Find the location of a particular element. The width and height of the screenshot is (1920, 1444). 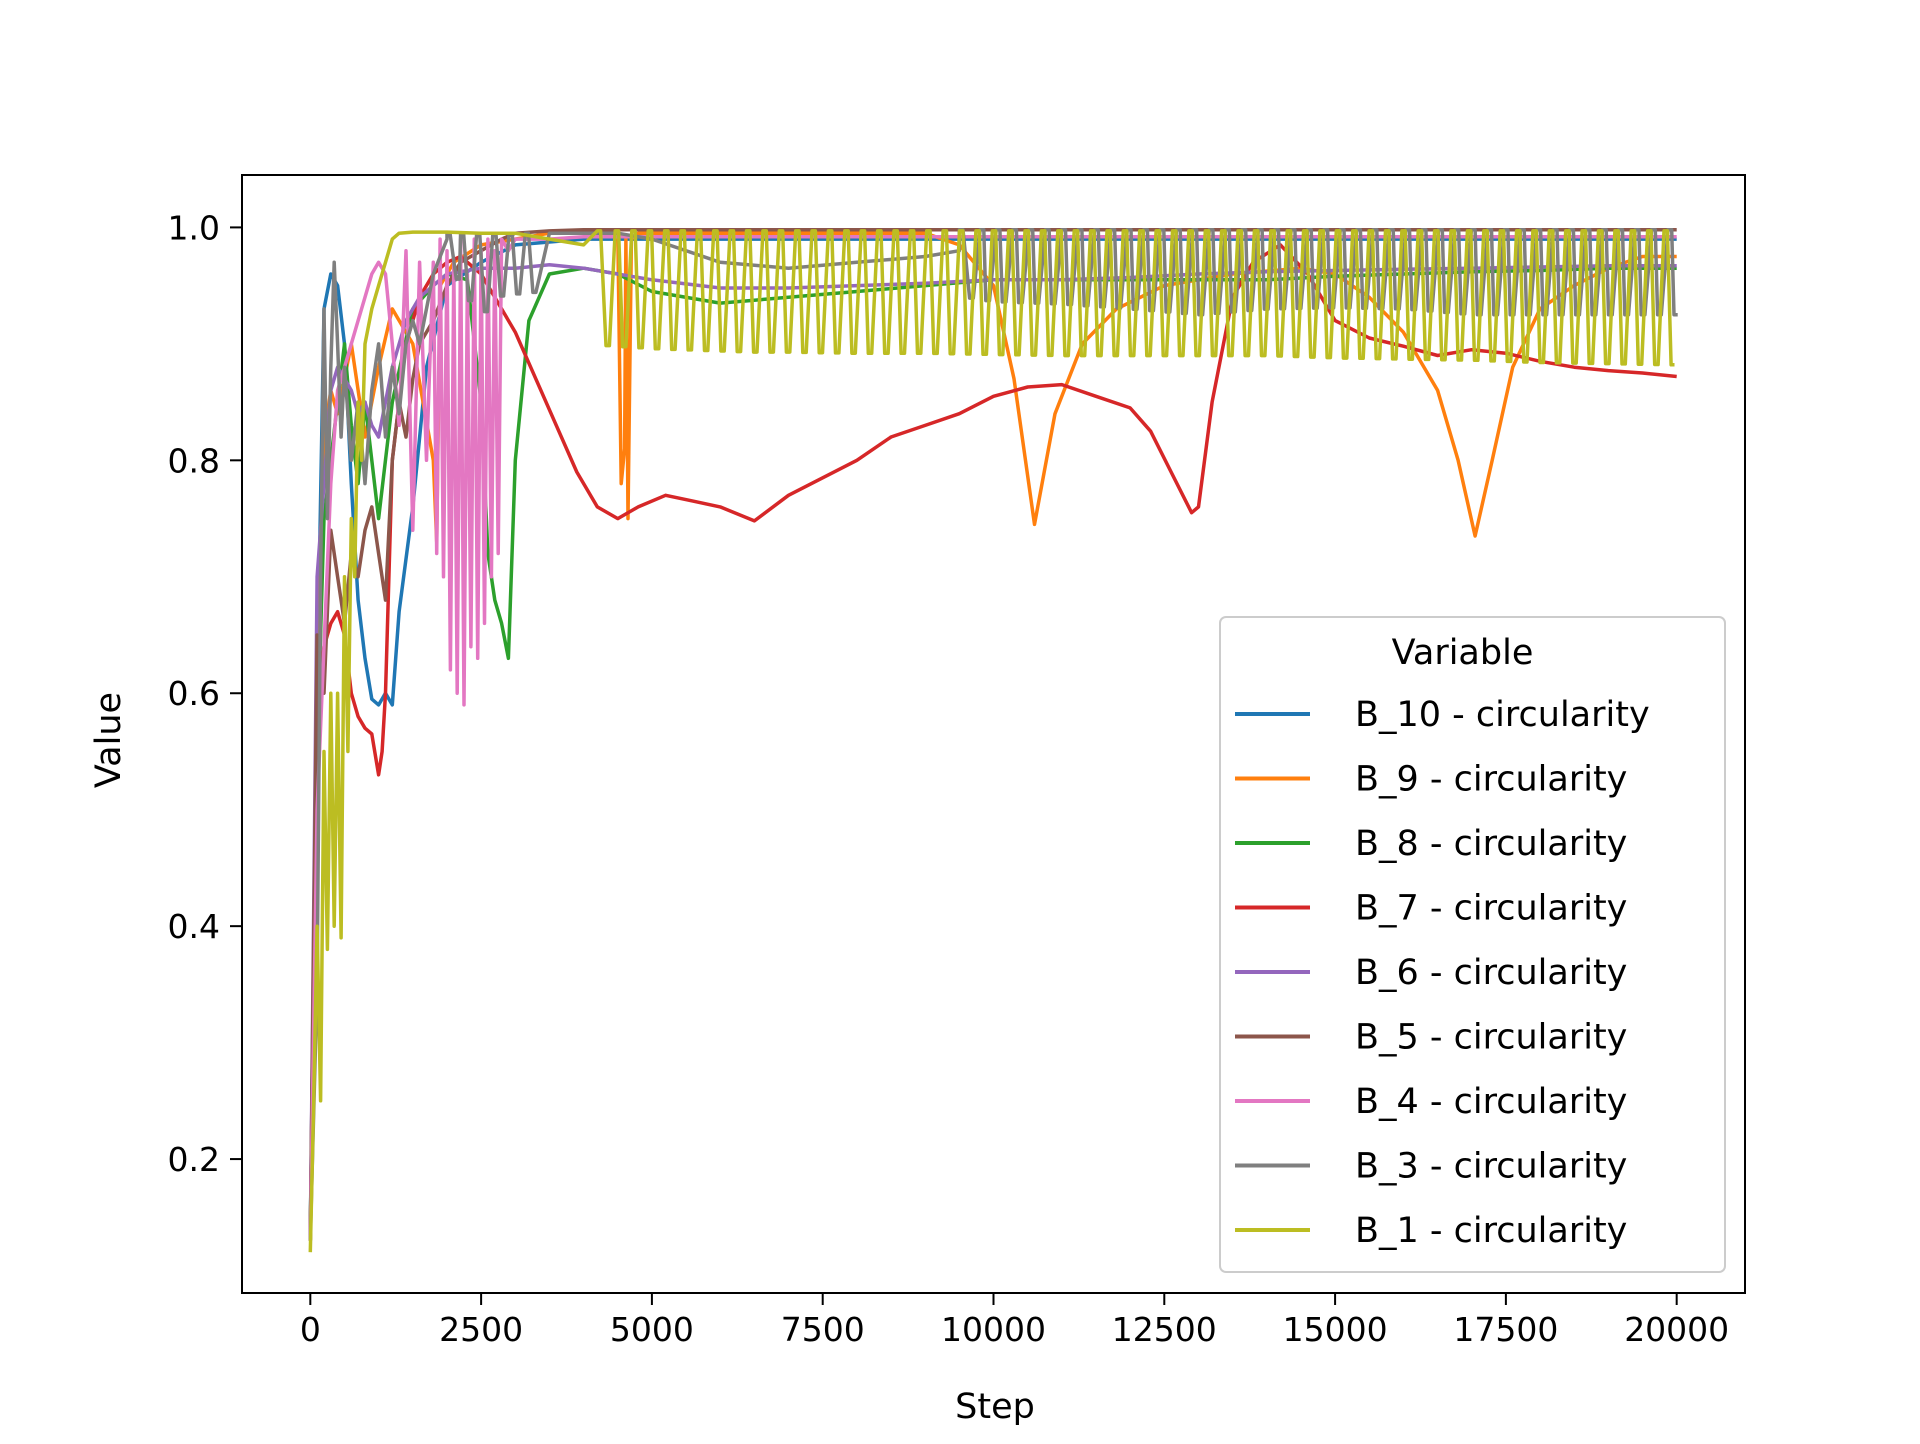

legend-entry-label: B_8 - circularity is located at coordinates (1491, 844).